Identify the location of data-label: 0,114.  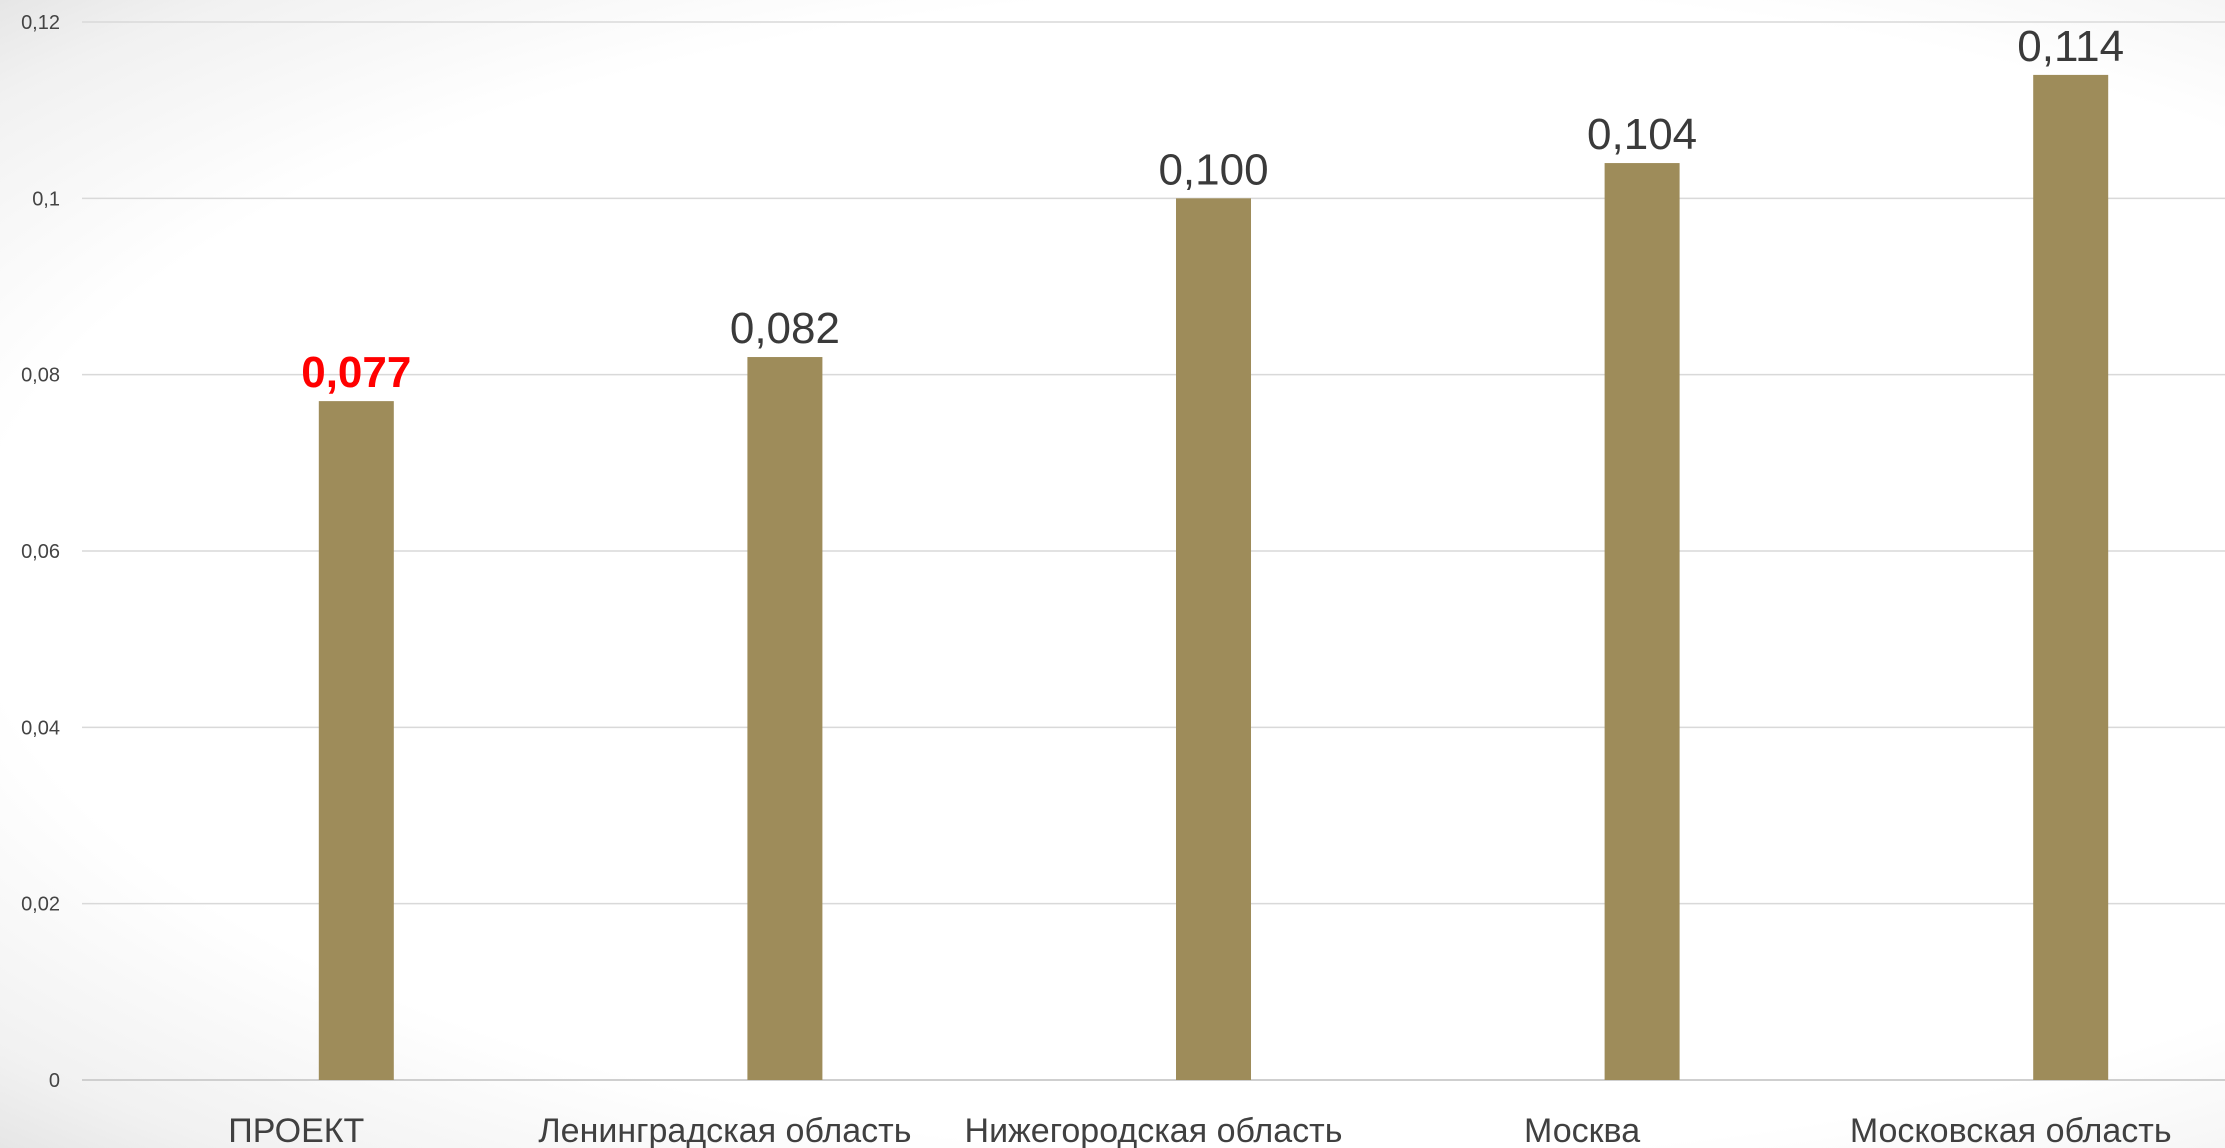
(2070, 46).